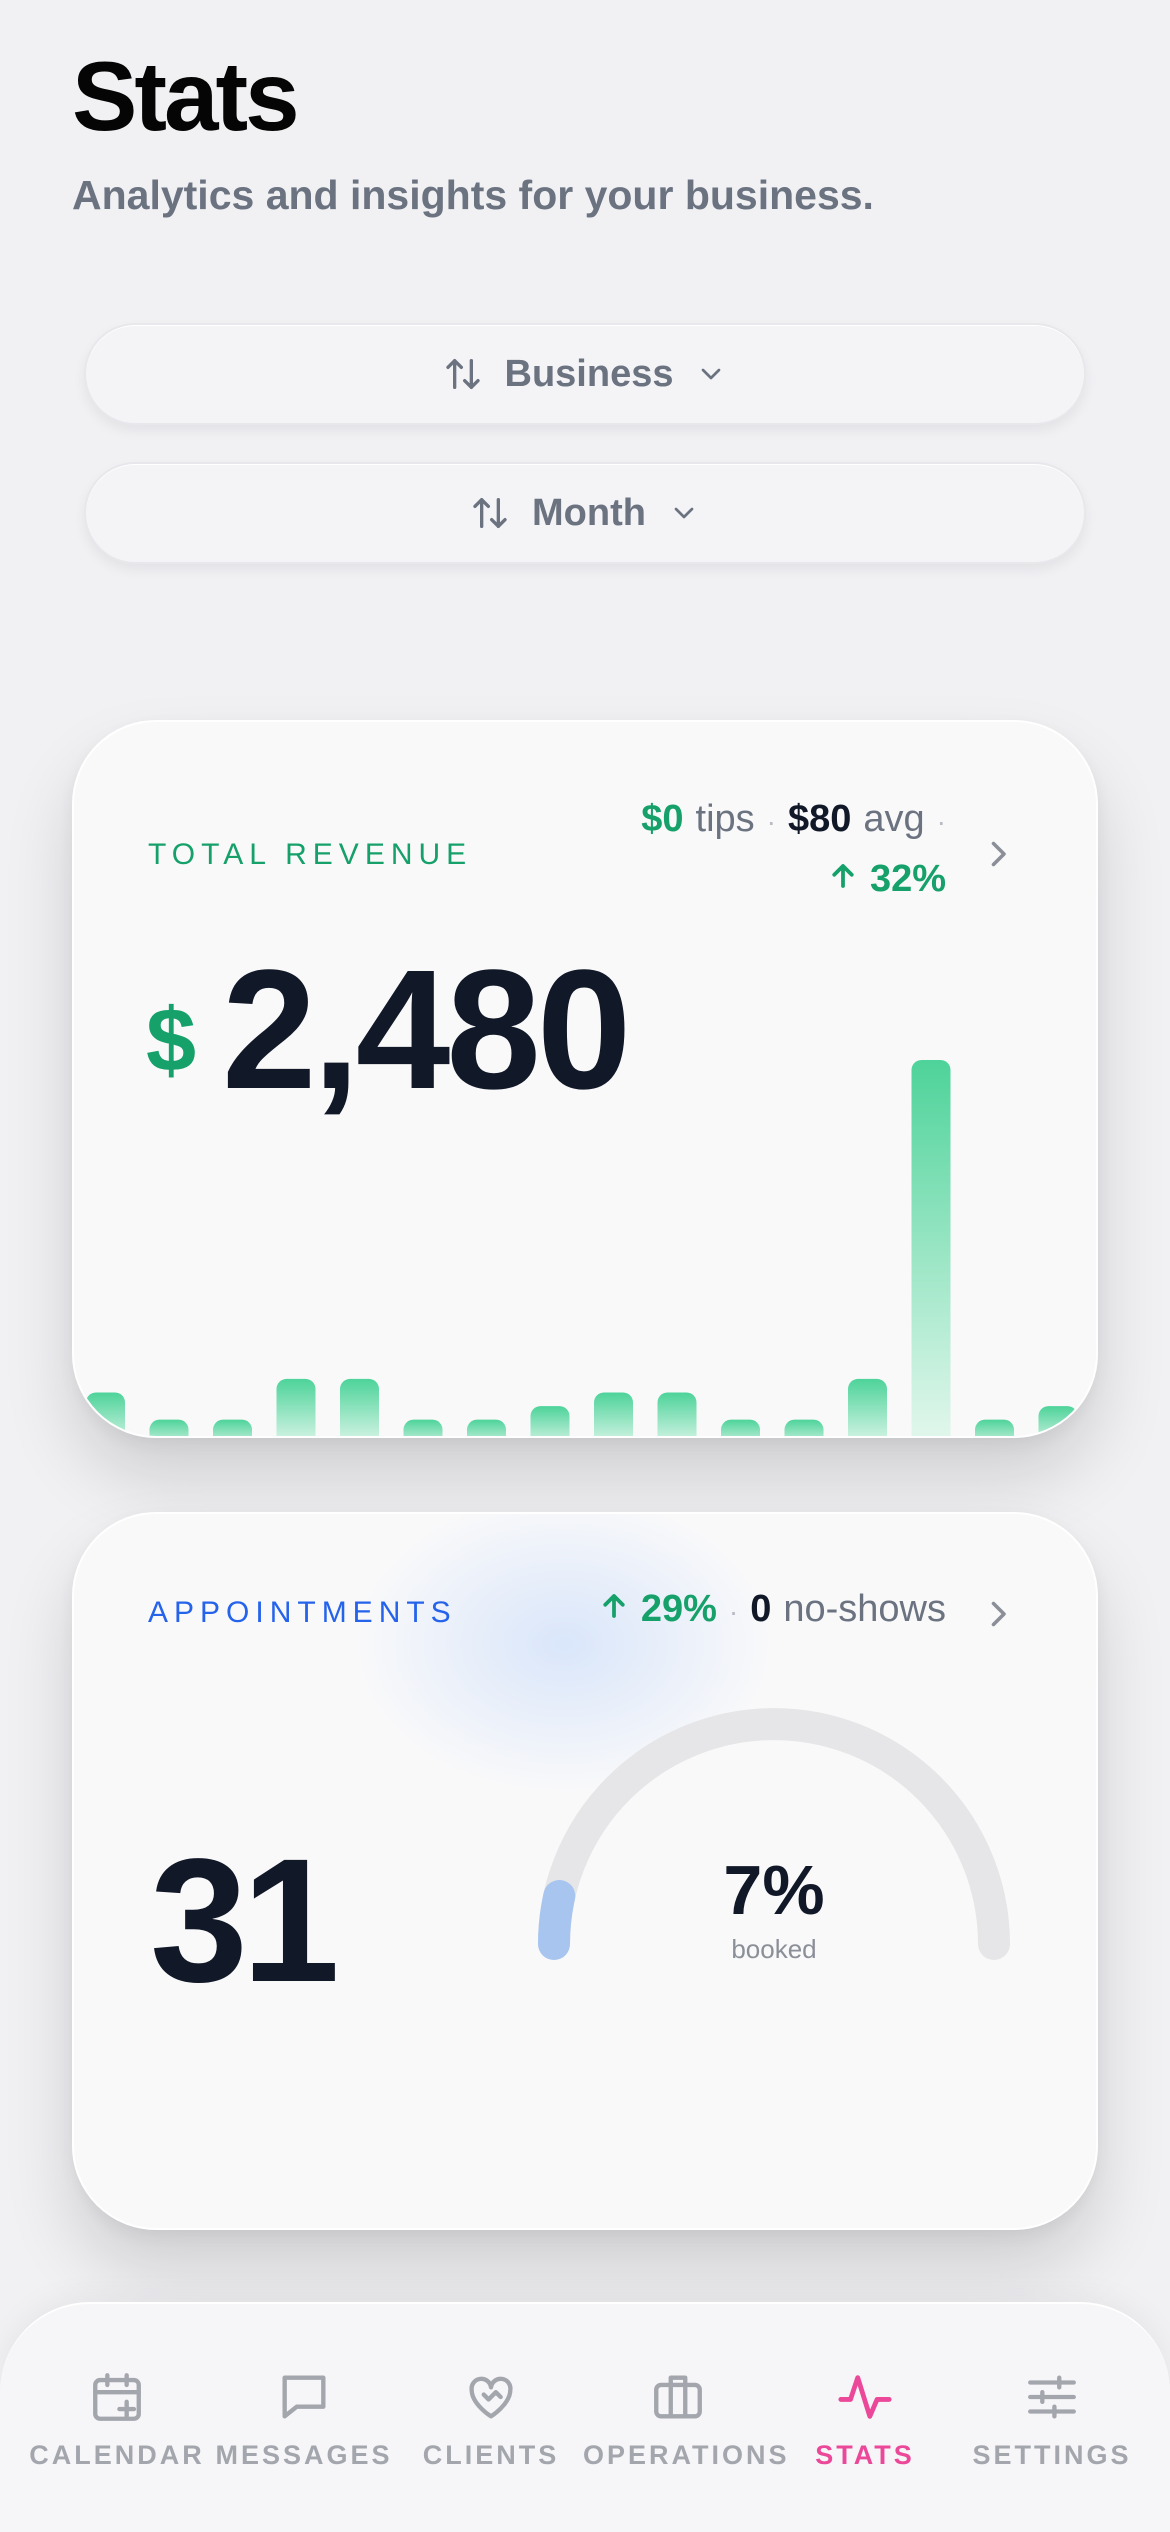  I want to click on sliders-icon, so click(1052, 2397).